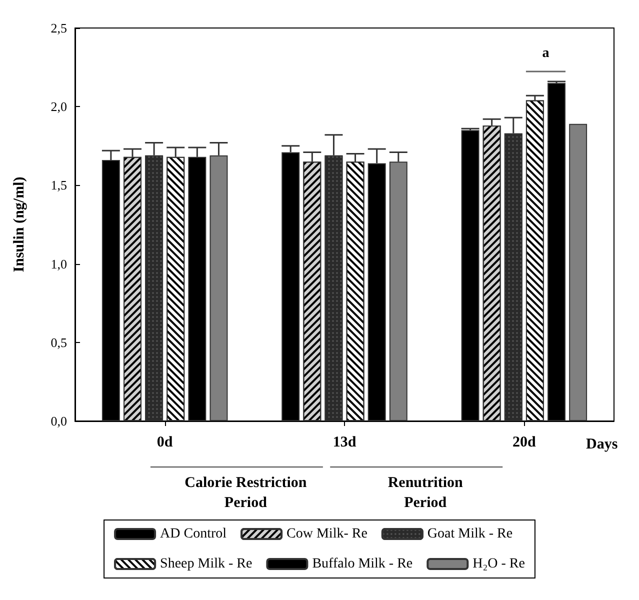  Describe the element at coordinates (165, 442) in the screenshot. I see `x-tick-label: 0d` at that location.